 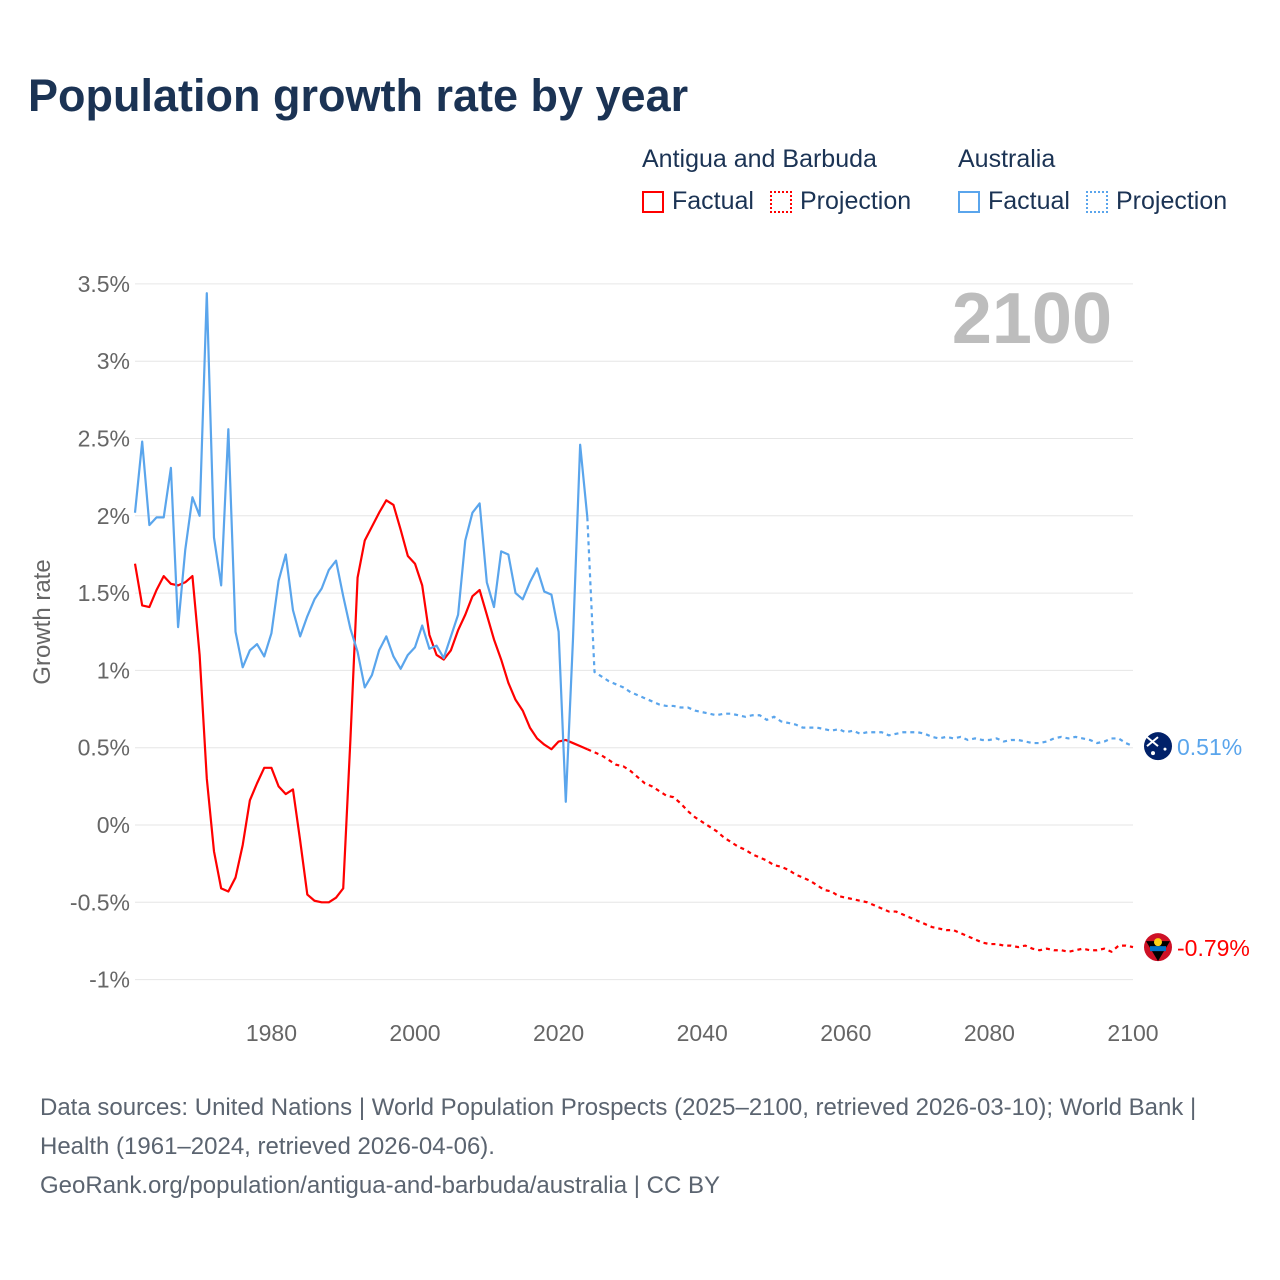 I want to click on y-tick-label: 3.5%, so click(x=104, y=284).